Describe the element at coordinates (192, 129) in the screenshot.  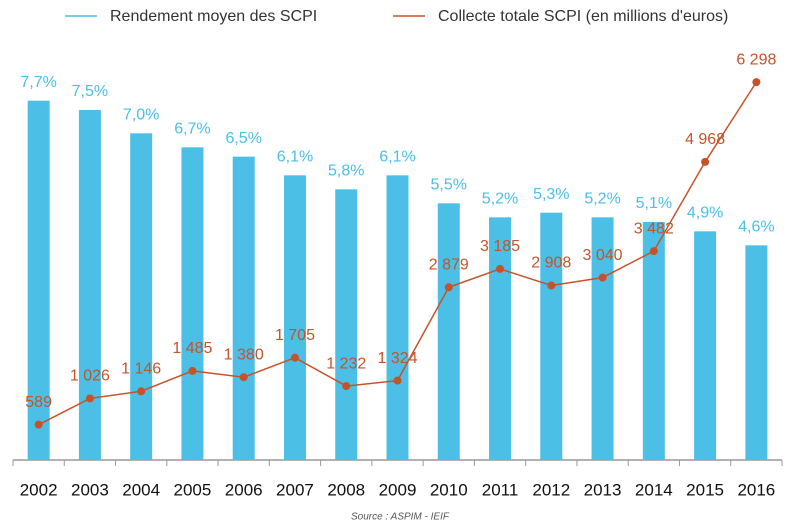
I see `bar-value-label: 6,7%` at that location.